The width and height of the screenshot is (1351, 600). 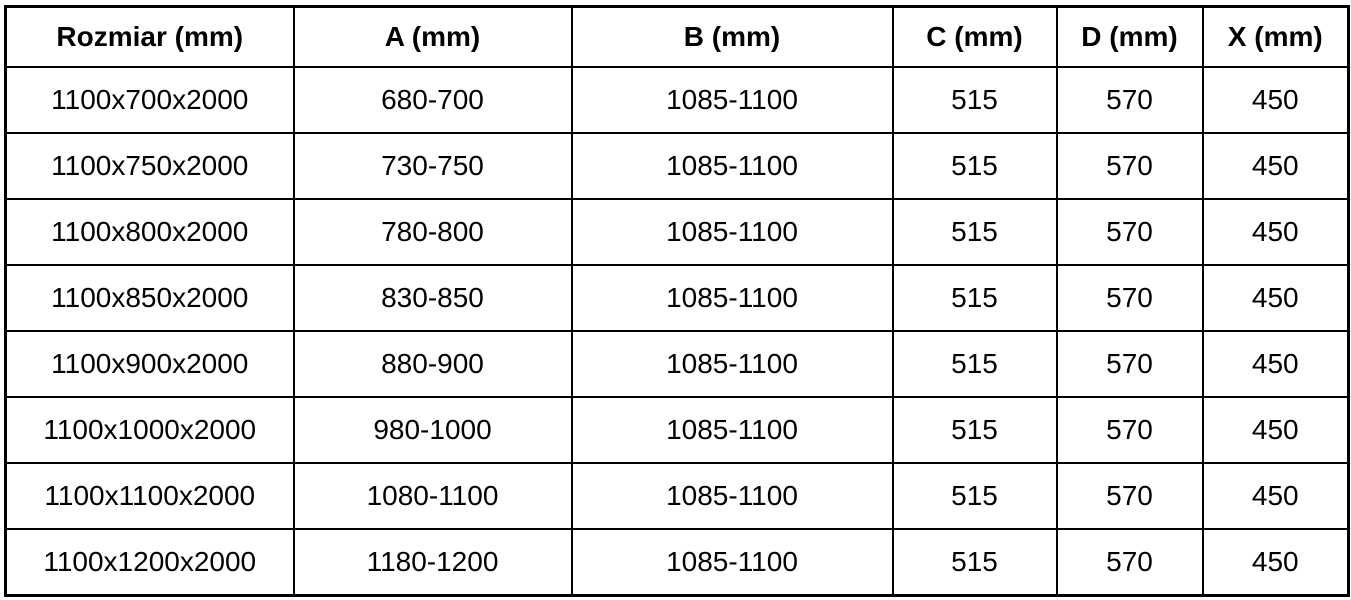 What do you see at coordinates (149, 364) in the screenshot?
I see `cell-size: 1100x900x2000` at bounding box center [149, 364].